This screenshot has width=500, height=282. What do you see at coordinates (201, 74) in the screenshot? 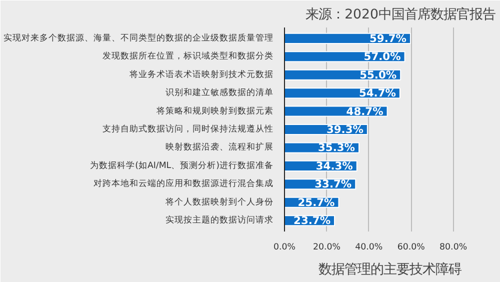
I see `y-tick-label: 将业务术语表术语映射到技术元数据` at bounding box center [201, 74].